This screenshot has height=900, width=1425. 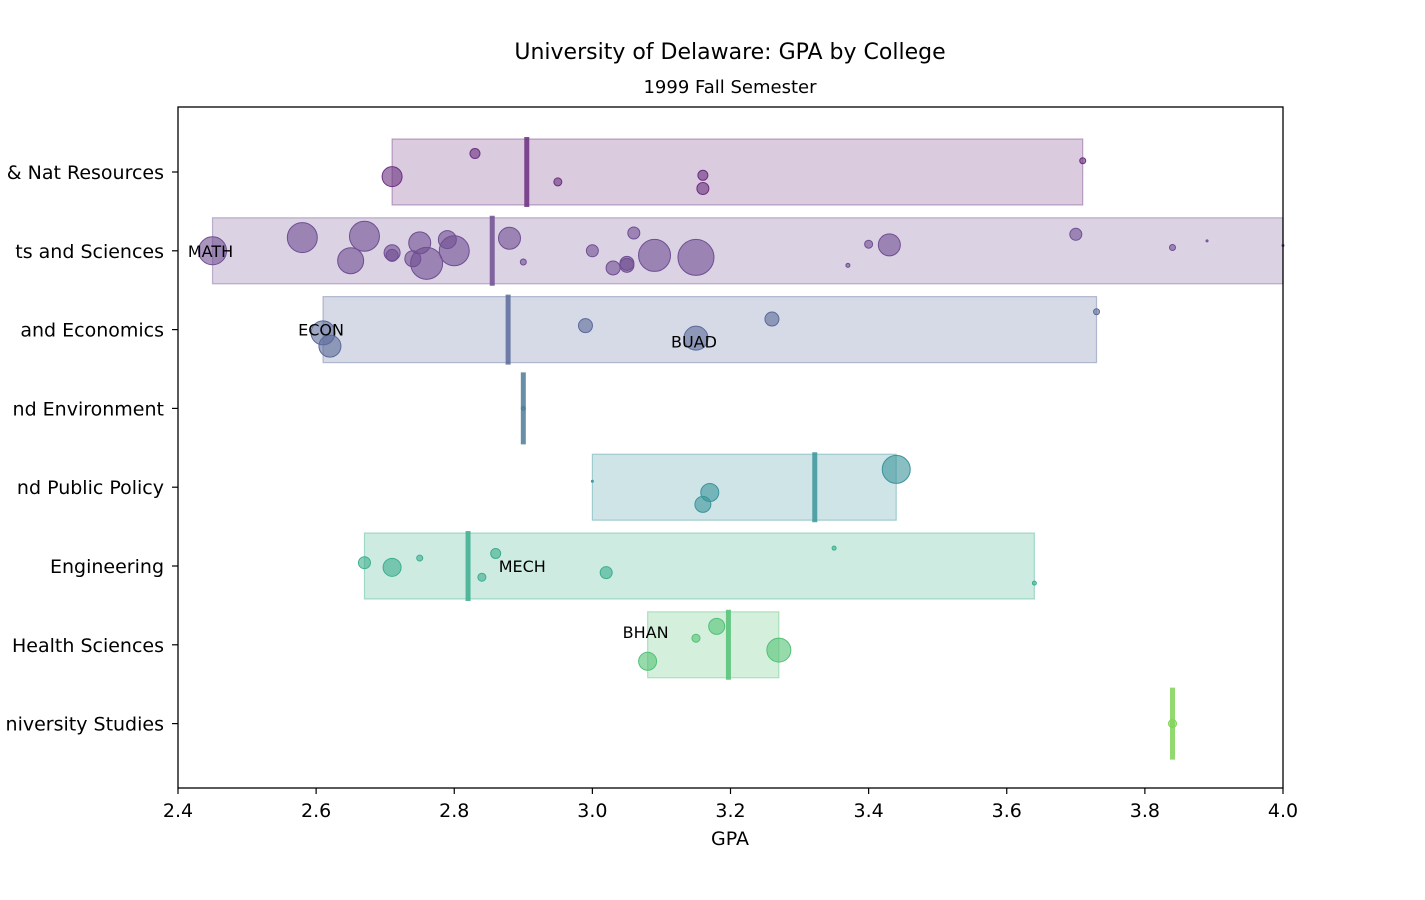 What do you see at coordinates (646, 632) in the screenshot?
I see `annotation-label: BHAN` at bounding box center [646, 632].